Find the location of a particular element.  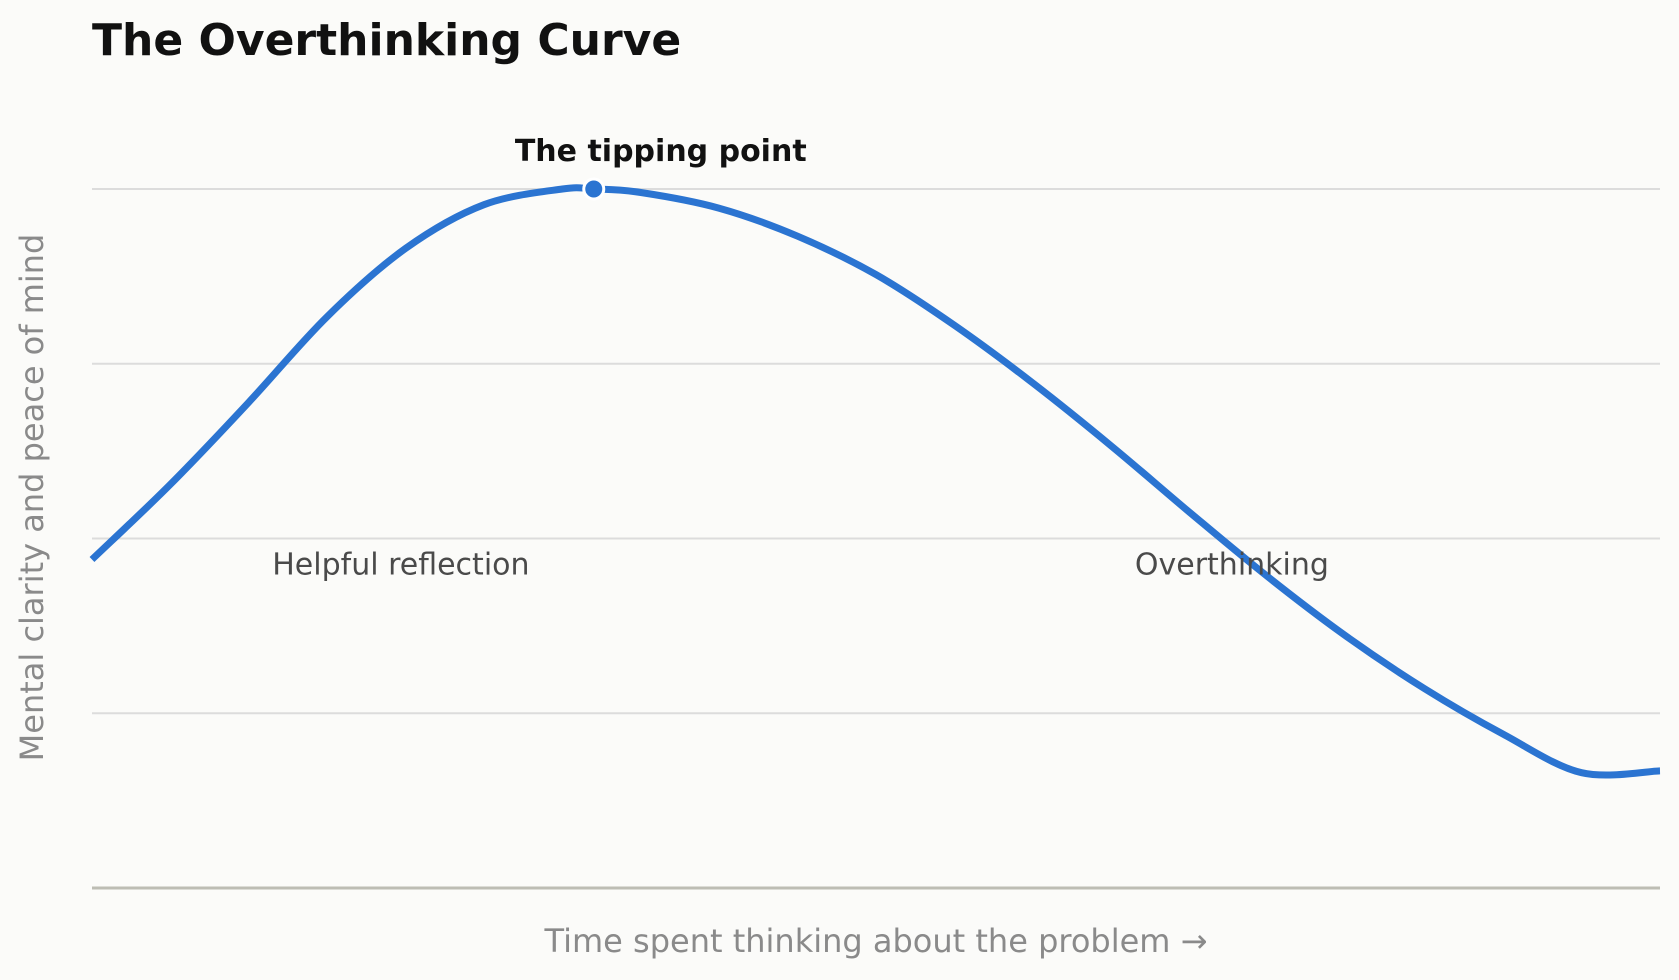

y-axis-label: Mental clarity and peace of mind is located at coordinates (32, 498).